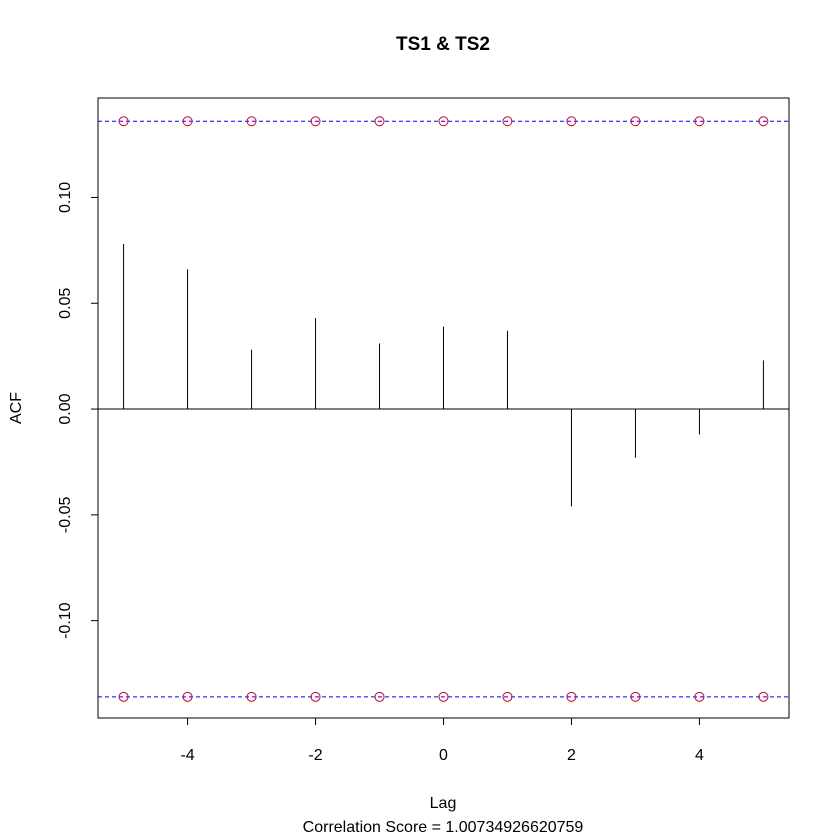 The height and width of the screenshot is (840, 840). Describe the element at coordinates (315, 121) in the screenshot. I see `upper-bound-marker-lag--2` at that location.